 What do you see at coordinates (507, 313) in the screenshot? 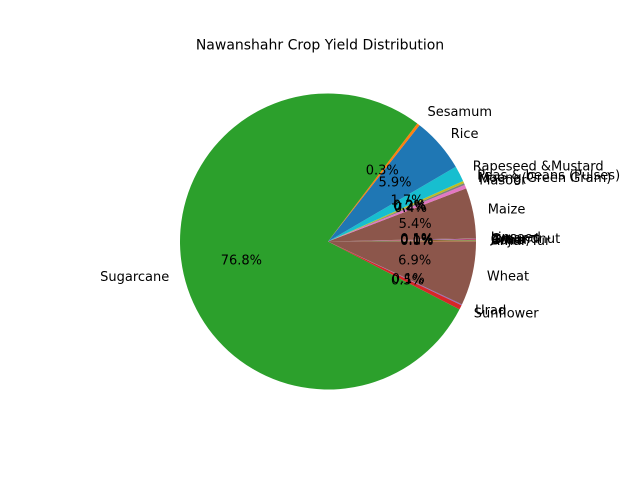
I see `slice-label-sunflower: Sunflower` at bounding box center [507, 313].